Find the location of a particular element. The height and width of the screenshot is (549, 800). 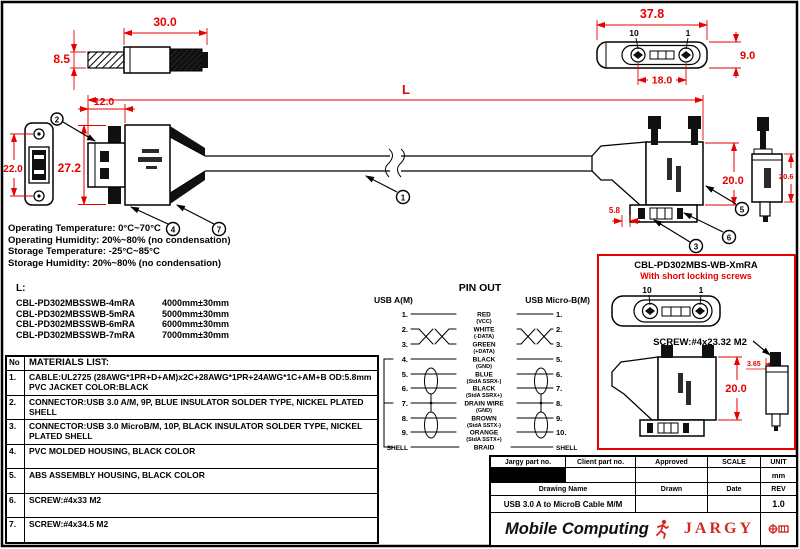

inset-dim-20: 20.0 is located at coordinates (735, 389).